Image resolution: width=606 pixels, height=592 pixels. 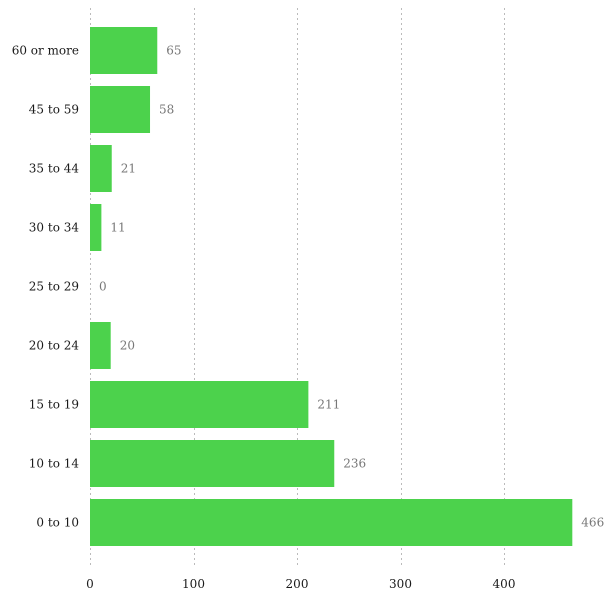 What do you see at coordinates (173, 51) in the screenshot?
I see `value-label: 65` at bounding box center [173, 51].